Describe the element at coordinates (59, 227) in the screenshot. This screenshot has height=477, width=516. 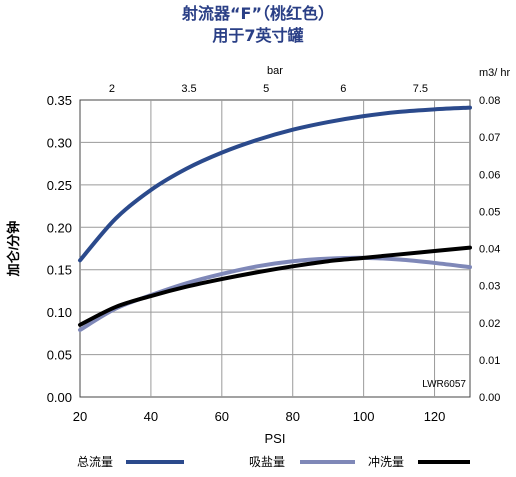
I see `y-tick-label: 0.20` at that location.